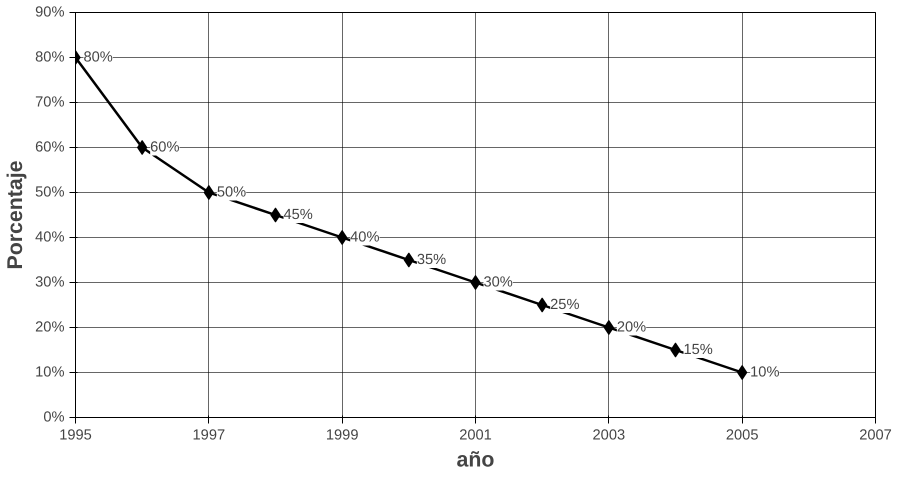 The image size is (909, 478). What do you see at coordinates (50, 192) in the screenshot?
I see `y-tick-label: 50%` at bounding box center [50, 192].